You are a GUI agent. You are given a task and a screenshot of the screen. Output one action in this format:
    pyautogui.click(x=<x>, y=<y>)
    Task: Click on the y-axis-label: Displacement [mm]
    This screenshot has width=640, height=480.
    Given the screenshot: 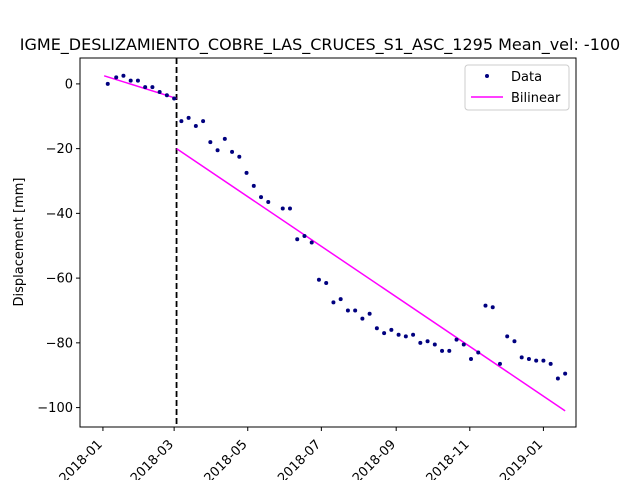 What is the action you would take?
    pyautogui.click(x=19, y=242)
    